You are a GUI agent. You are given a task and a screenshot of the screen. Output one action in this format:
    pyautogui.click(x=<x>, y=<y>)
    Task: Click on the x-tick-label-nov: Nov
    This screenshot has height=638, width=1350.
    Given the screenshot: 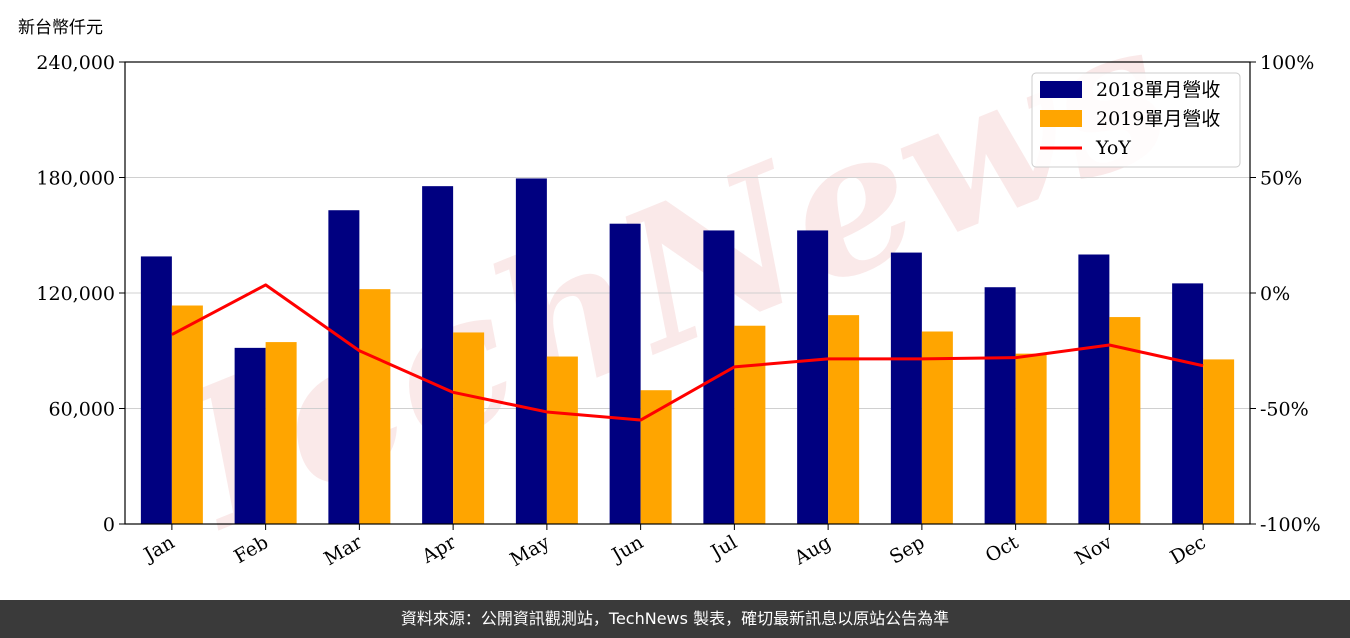 What is the action you would take?
    pyautogui.click(x=1093, y=550)
    